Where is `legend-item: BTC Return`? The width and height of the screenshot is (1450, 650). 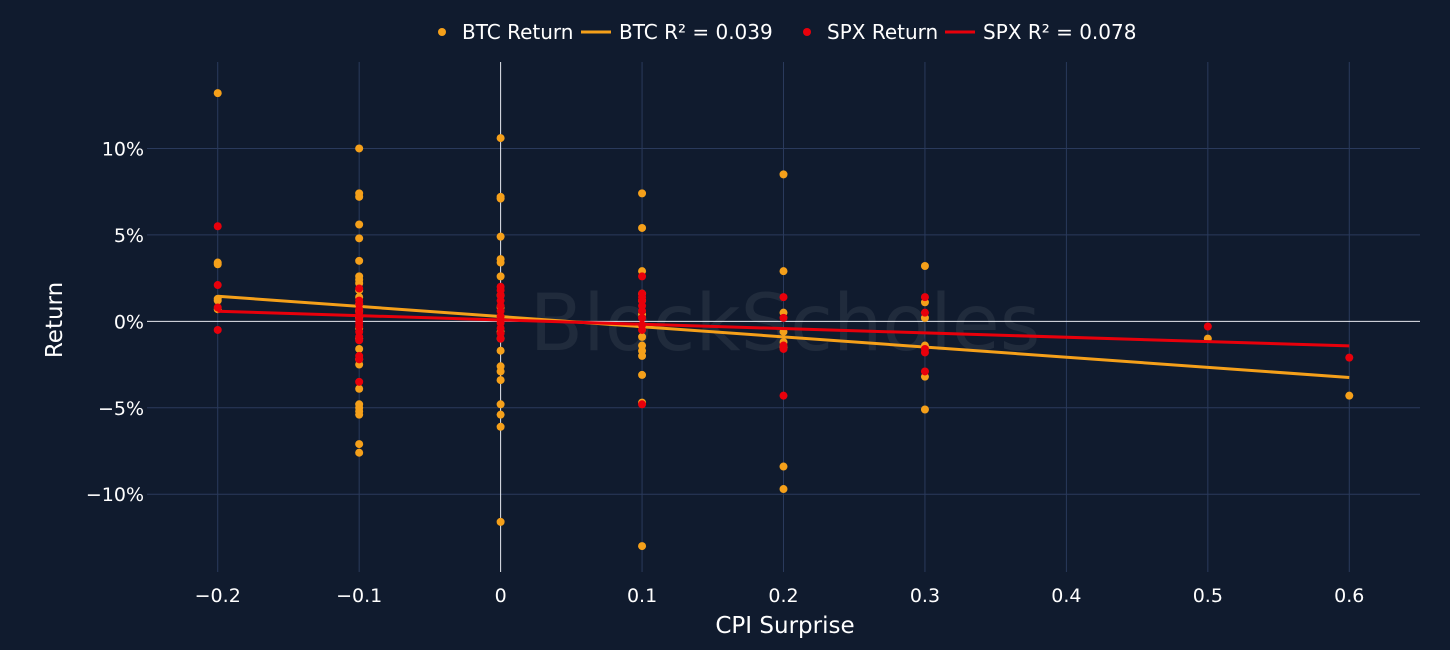 legend-item: BTC Return is located at coordinates (505, 32).